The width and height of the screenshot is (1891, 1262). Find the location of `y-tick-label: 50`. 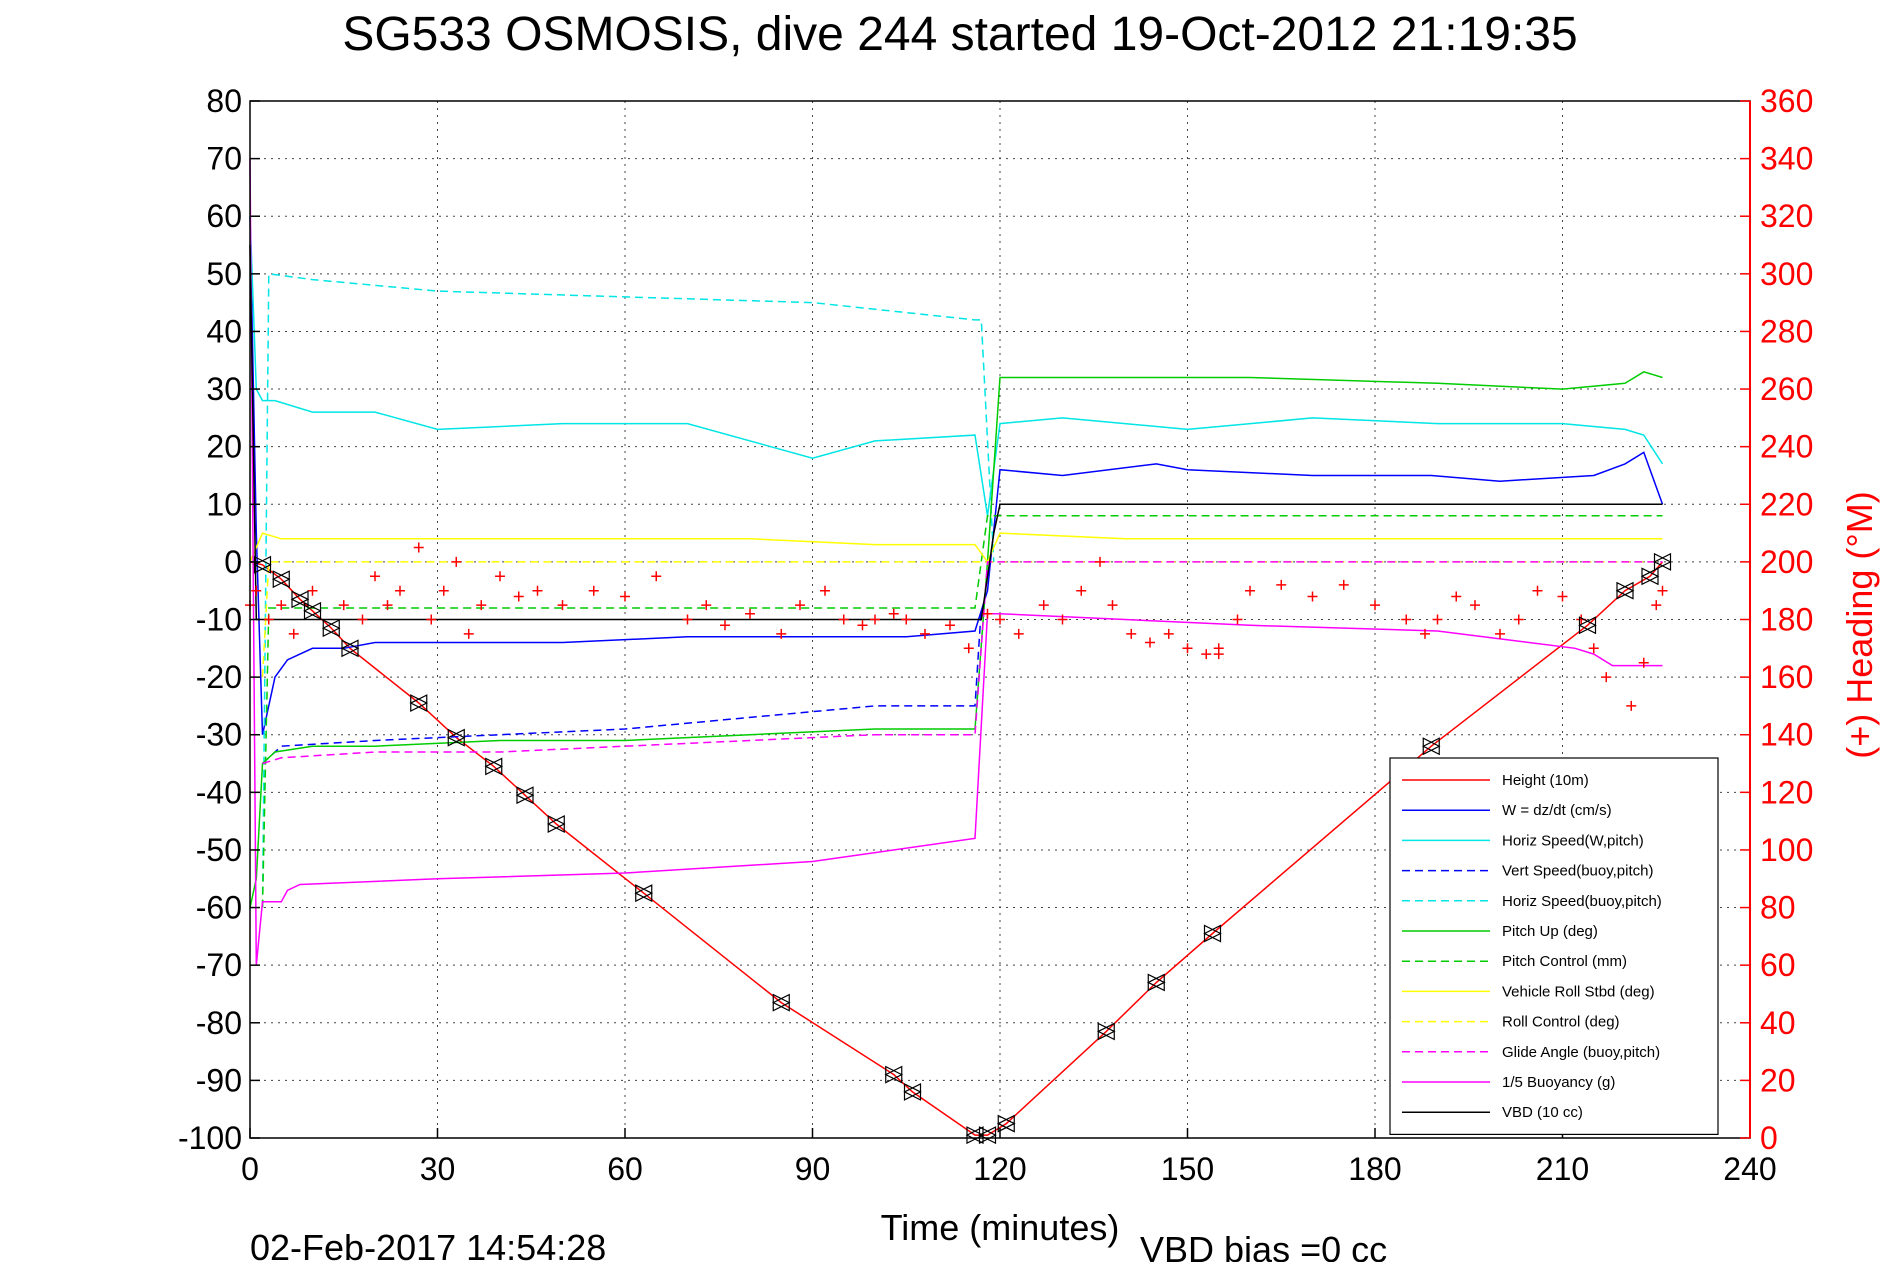

y-tick-label: 50 is located at coordinates (224, 274).